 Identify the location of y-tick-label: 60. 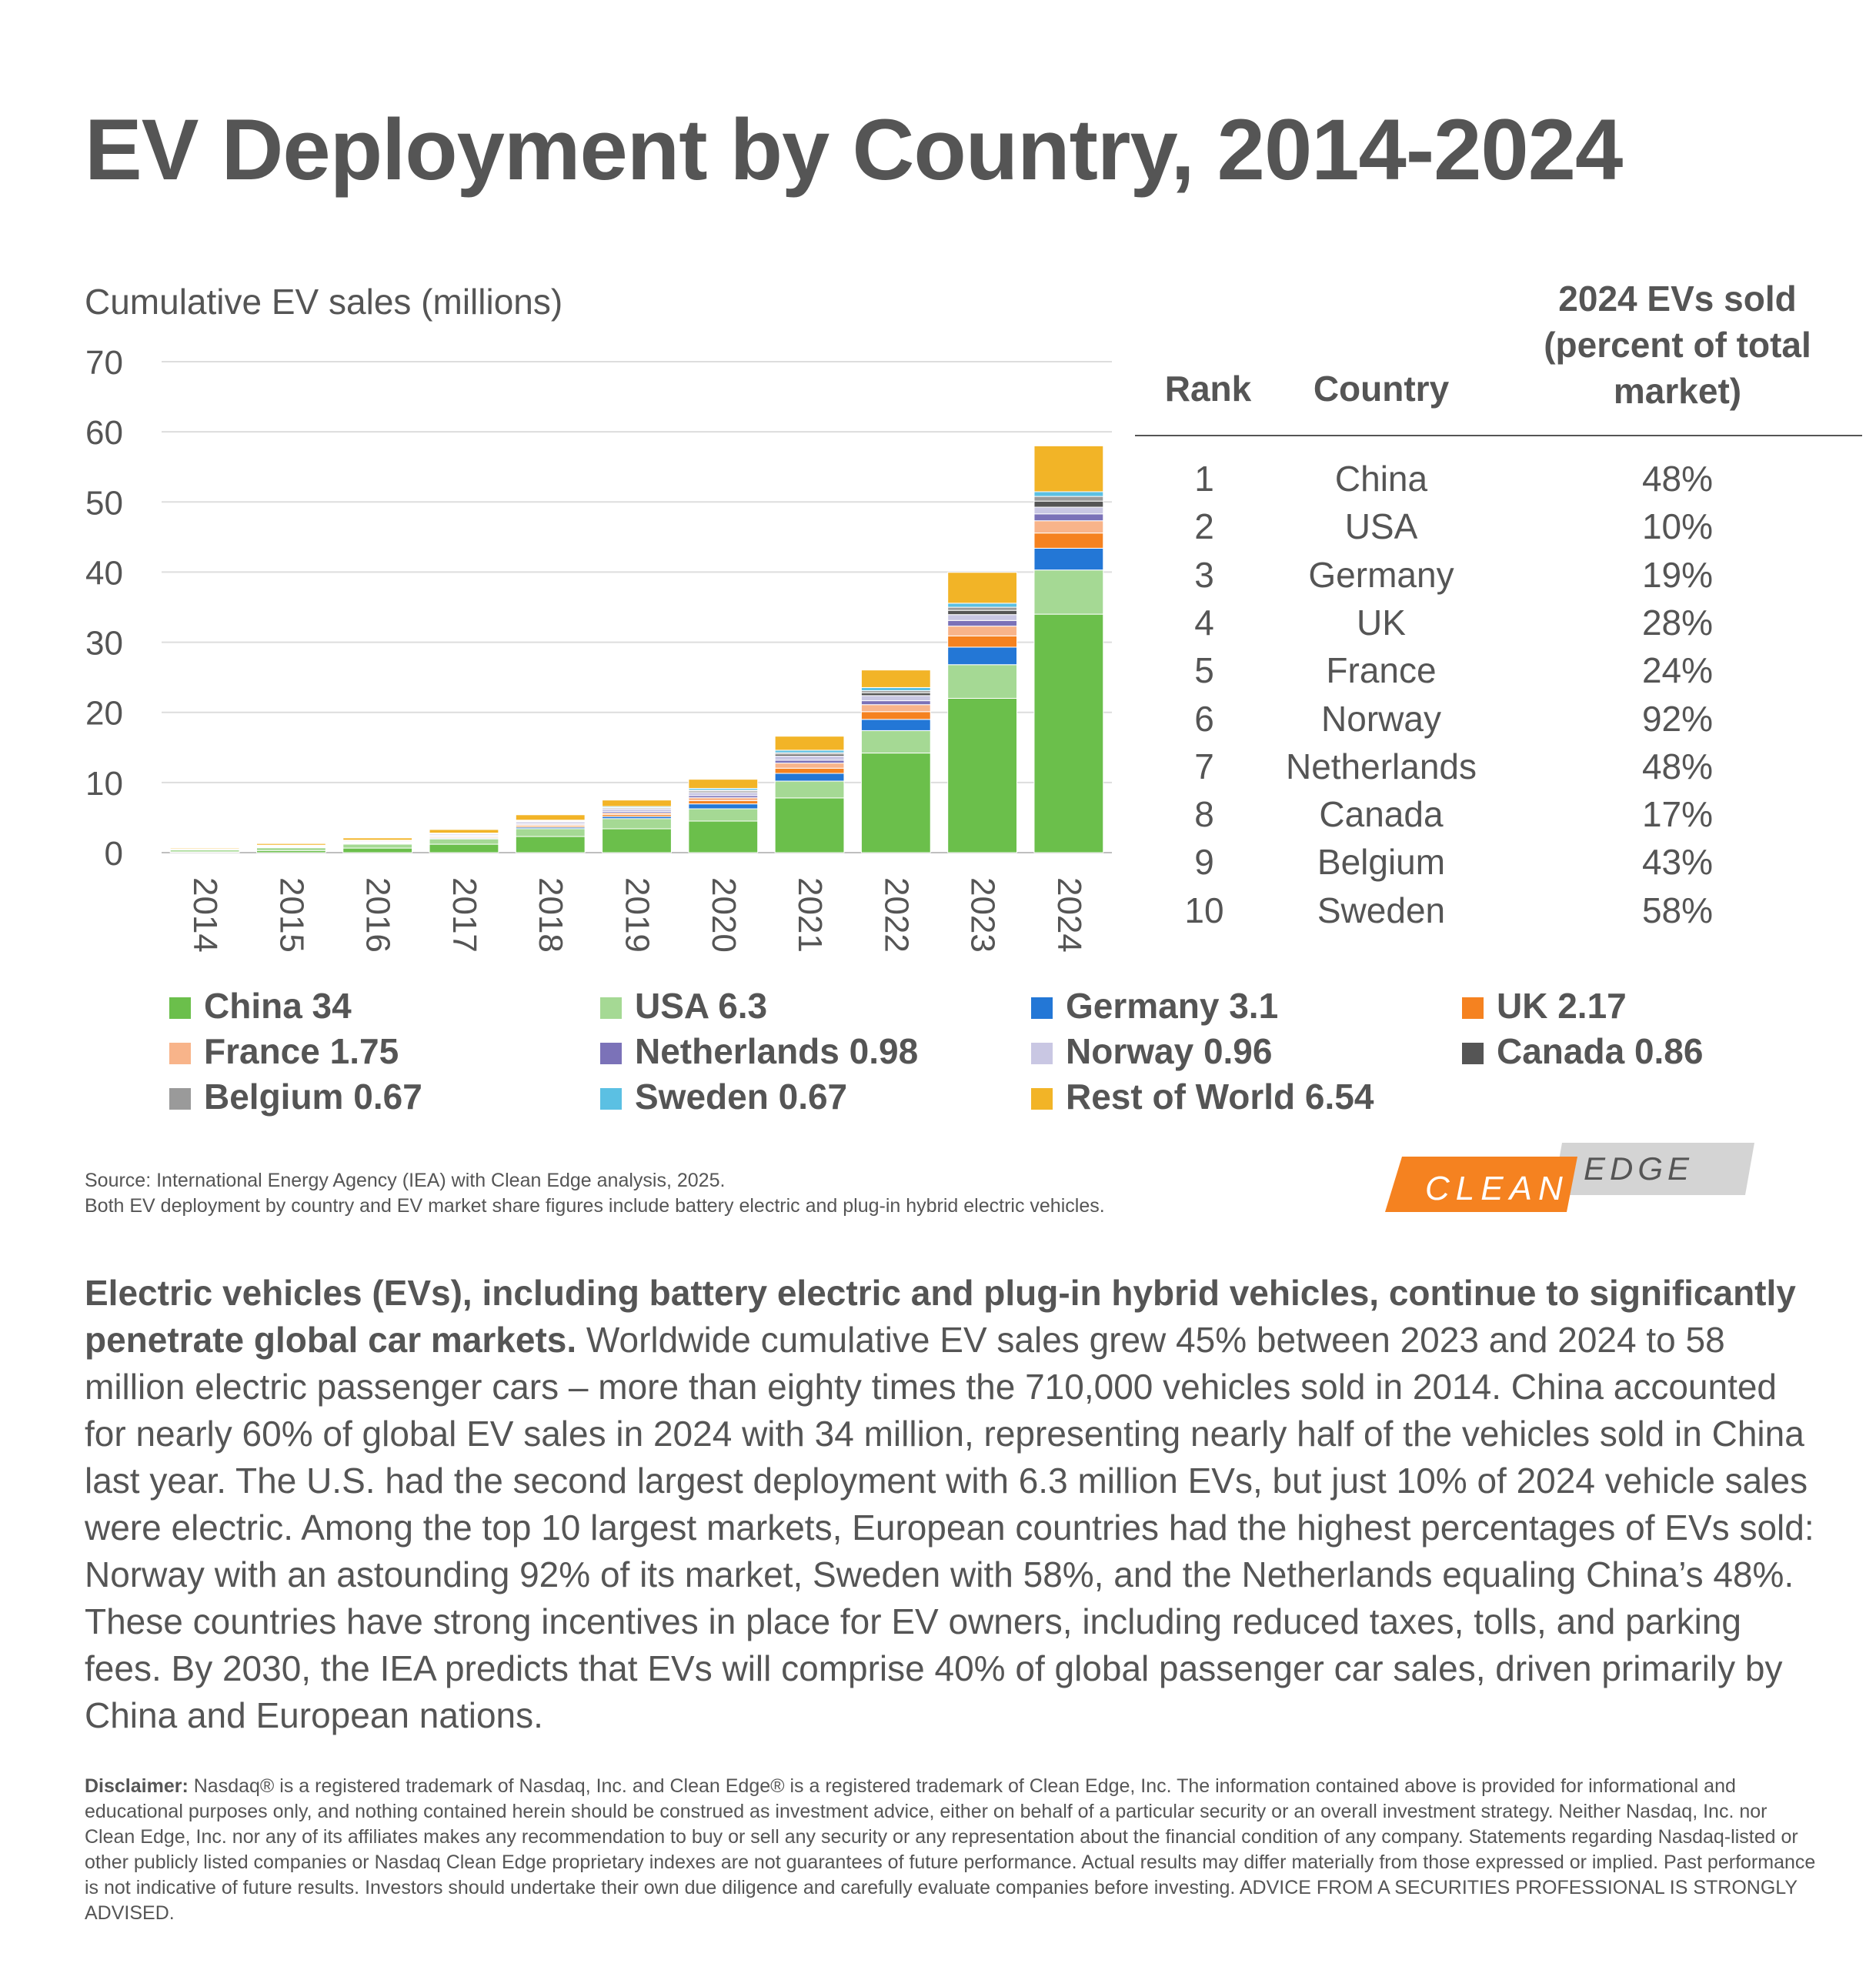
(104, 433).